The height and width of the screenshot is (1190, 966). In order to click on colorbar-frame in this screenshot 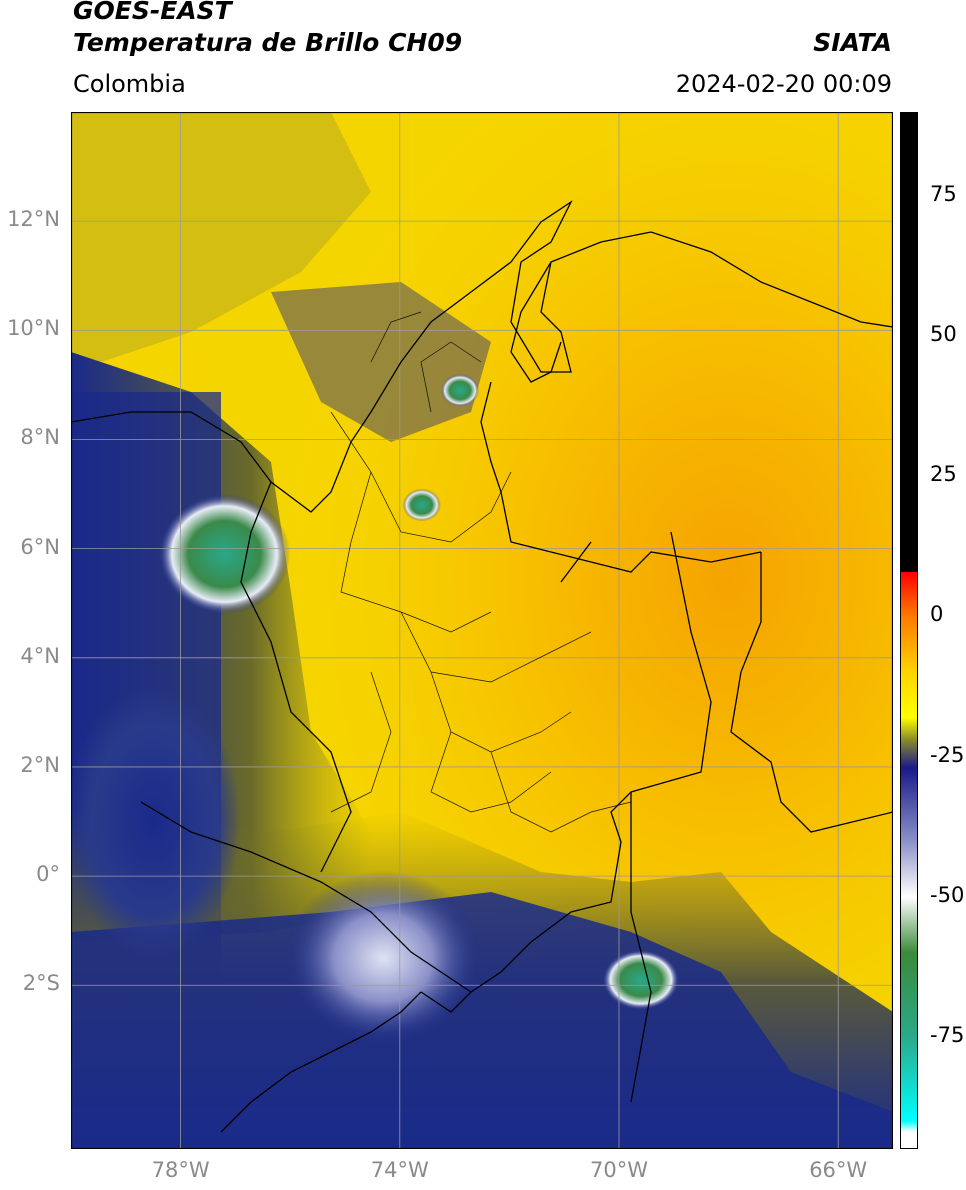, I will do `click(909, 630)`.